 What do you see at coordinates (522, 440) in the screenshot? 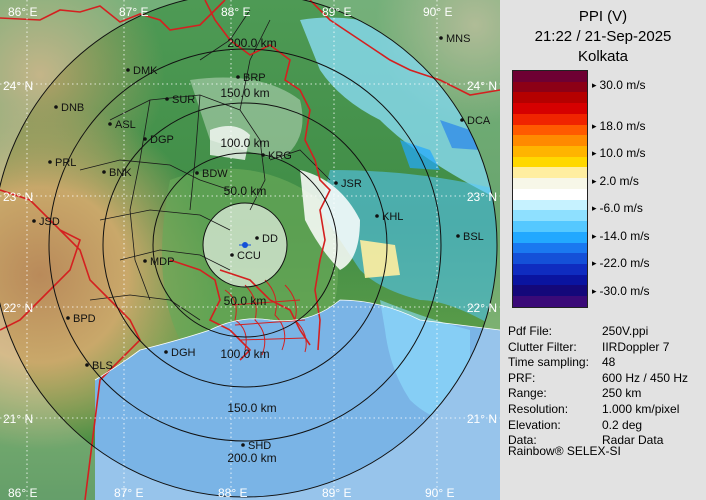
I see `metadata-key: Data:` at bounding box center [522, 440].